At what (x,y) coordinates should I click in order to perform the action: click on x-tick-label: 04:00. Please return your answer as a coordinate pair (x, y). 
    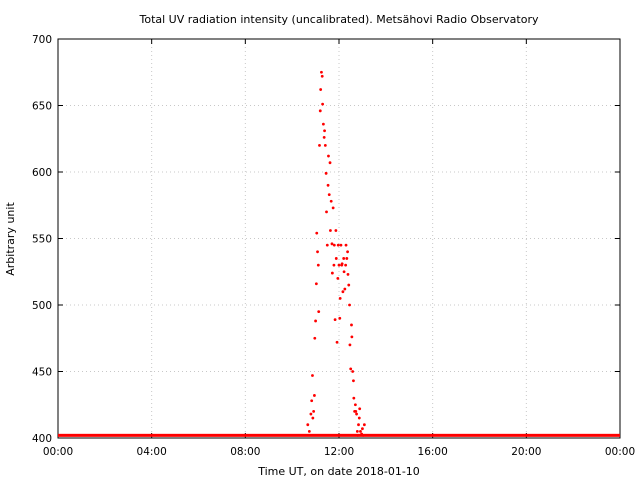
    Looking at the image, I should click on (152, 452).